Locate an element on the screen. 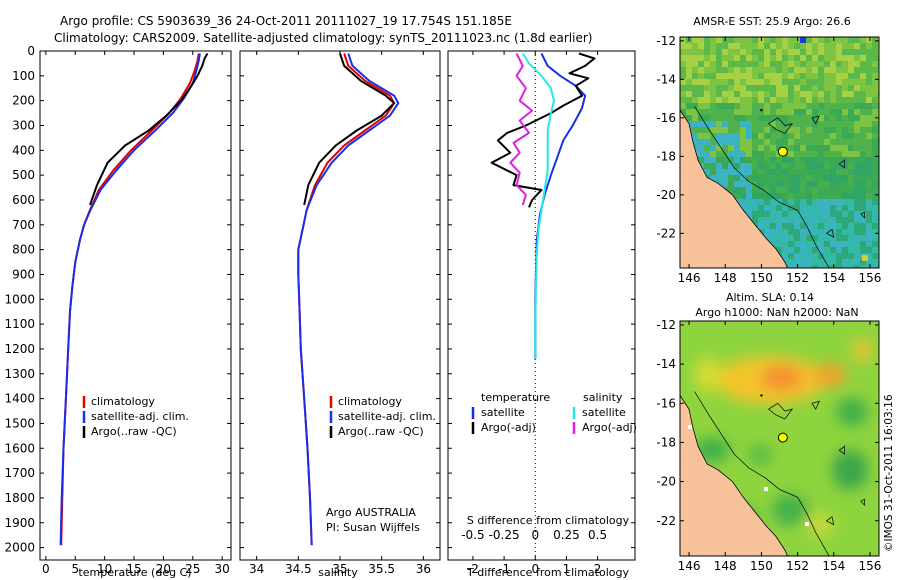 This screenshot has height=580, width=900. sla-map-frame is located at coordinates (779, 438).